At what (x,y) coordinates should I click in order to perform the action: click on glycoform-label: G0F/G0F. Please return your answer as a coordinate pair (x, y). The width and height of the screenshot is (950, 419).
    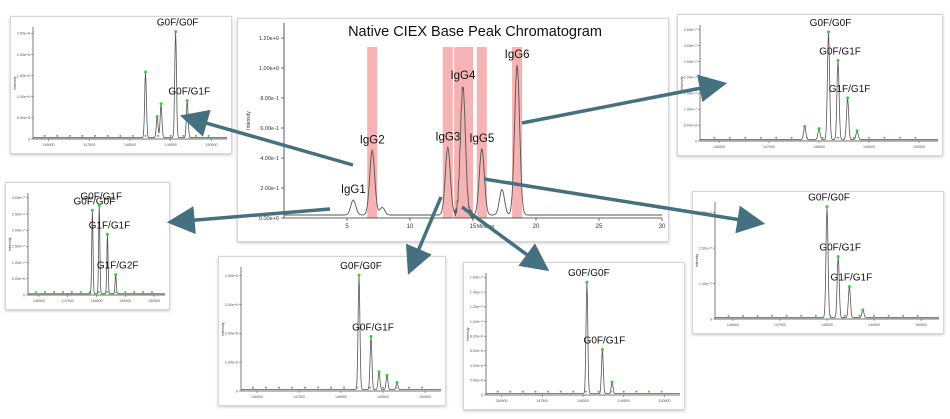
    Looking at the image, I should click on (361, 266).